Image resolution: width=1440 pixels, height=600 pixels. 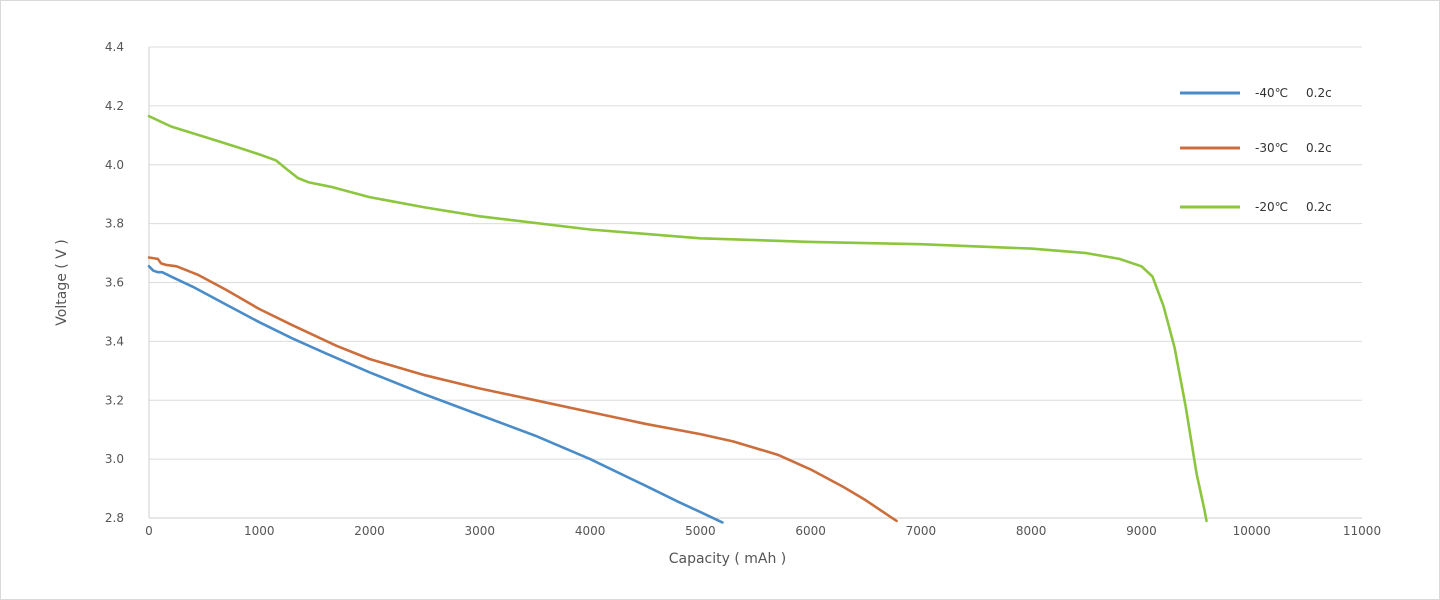 What do you see at coordinates (700, 531) in the screenshot?
I see `x-tick-label: 5000` at bounding box center [700, 531].